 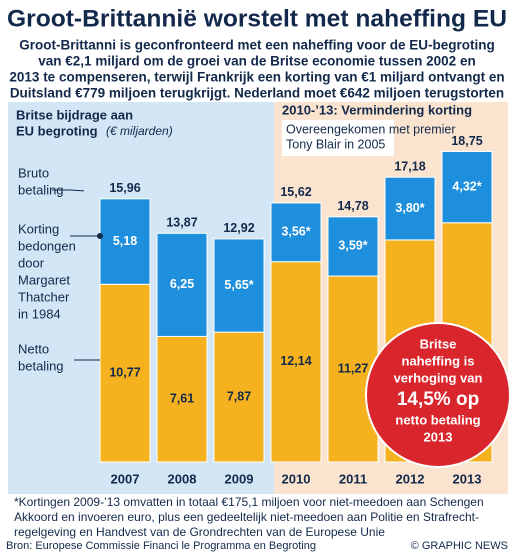 What do you see at coordinates (181, 223) in the screenshot?
I see `total-label: 13,87` at bounding box center [181, 223].